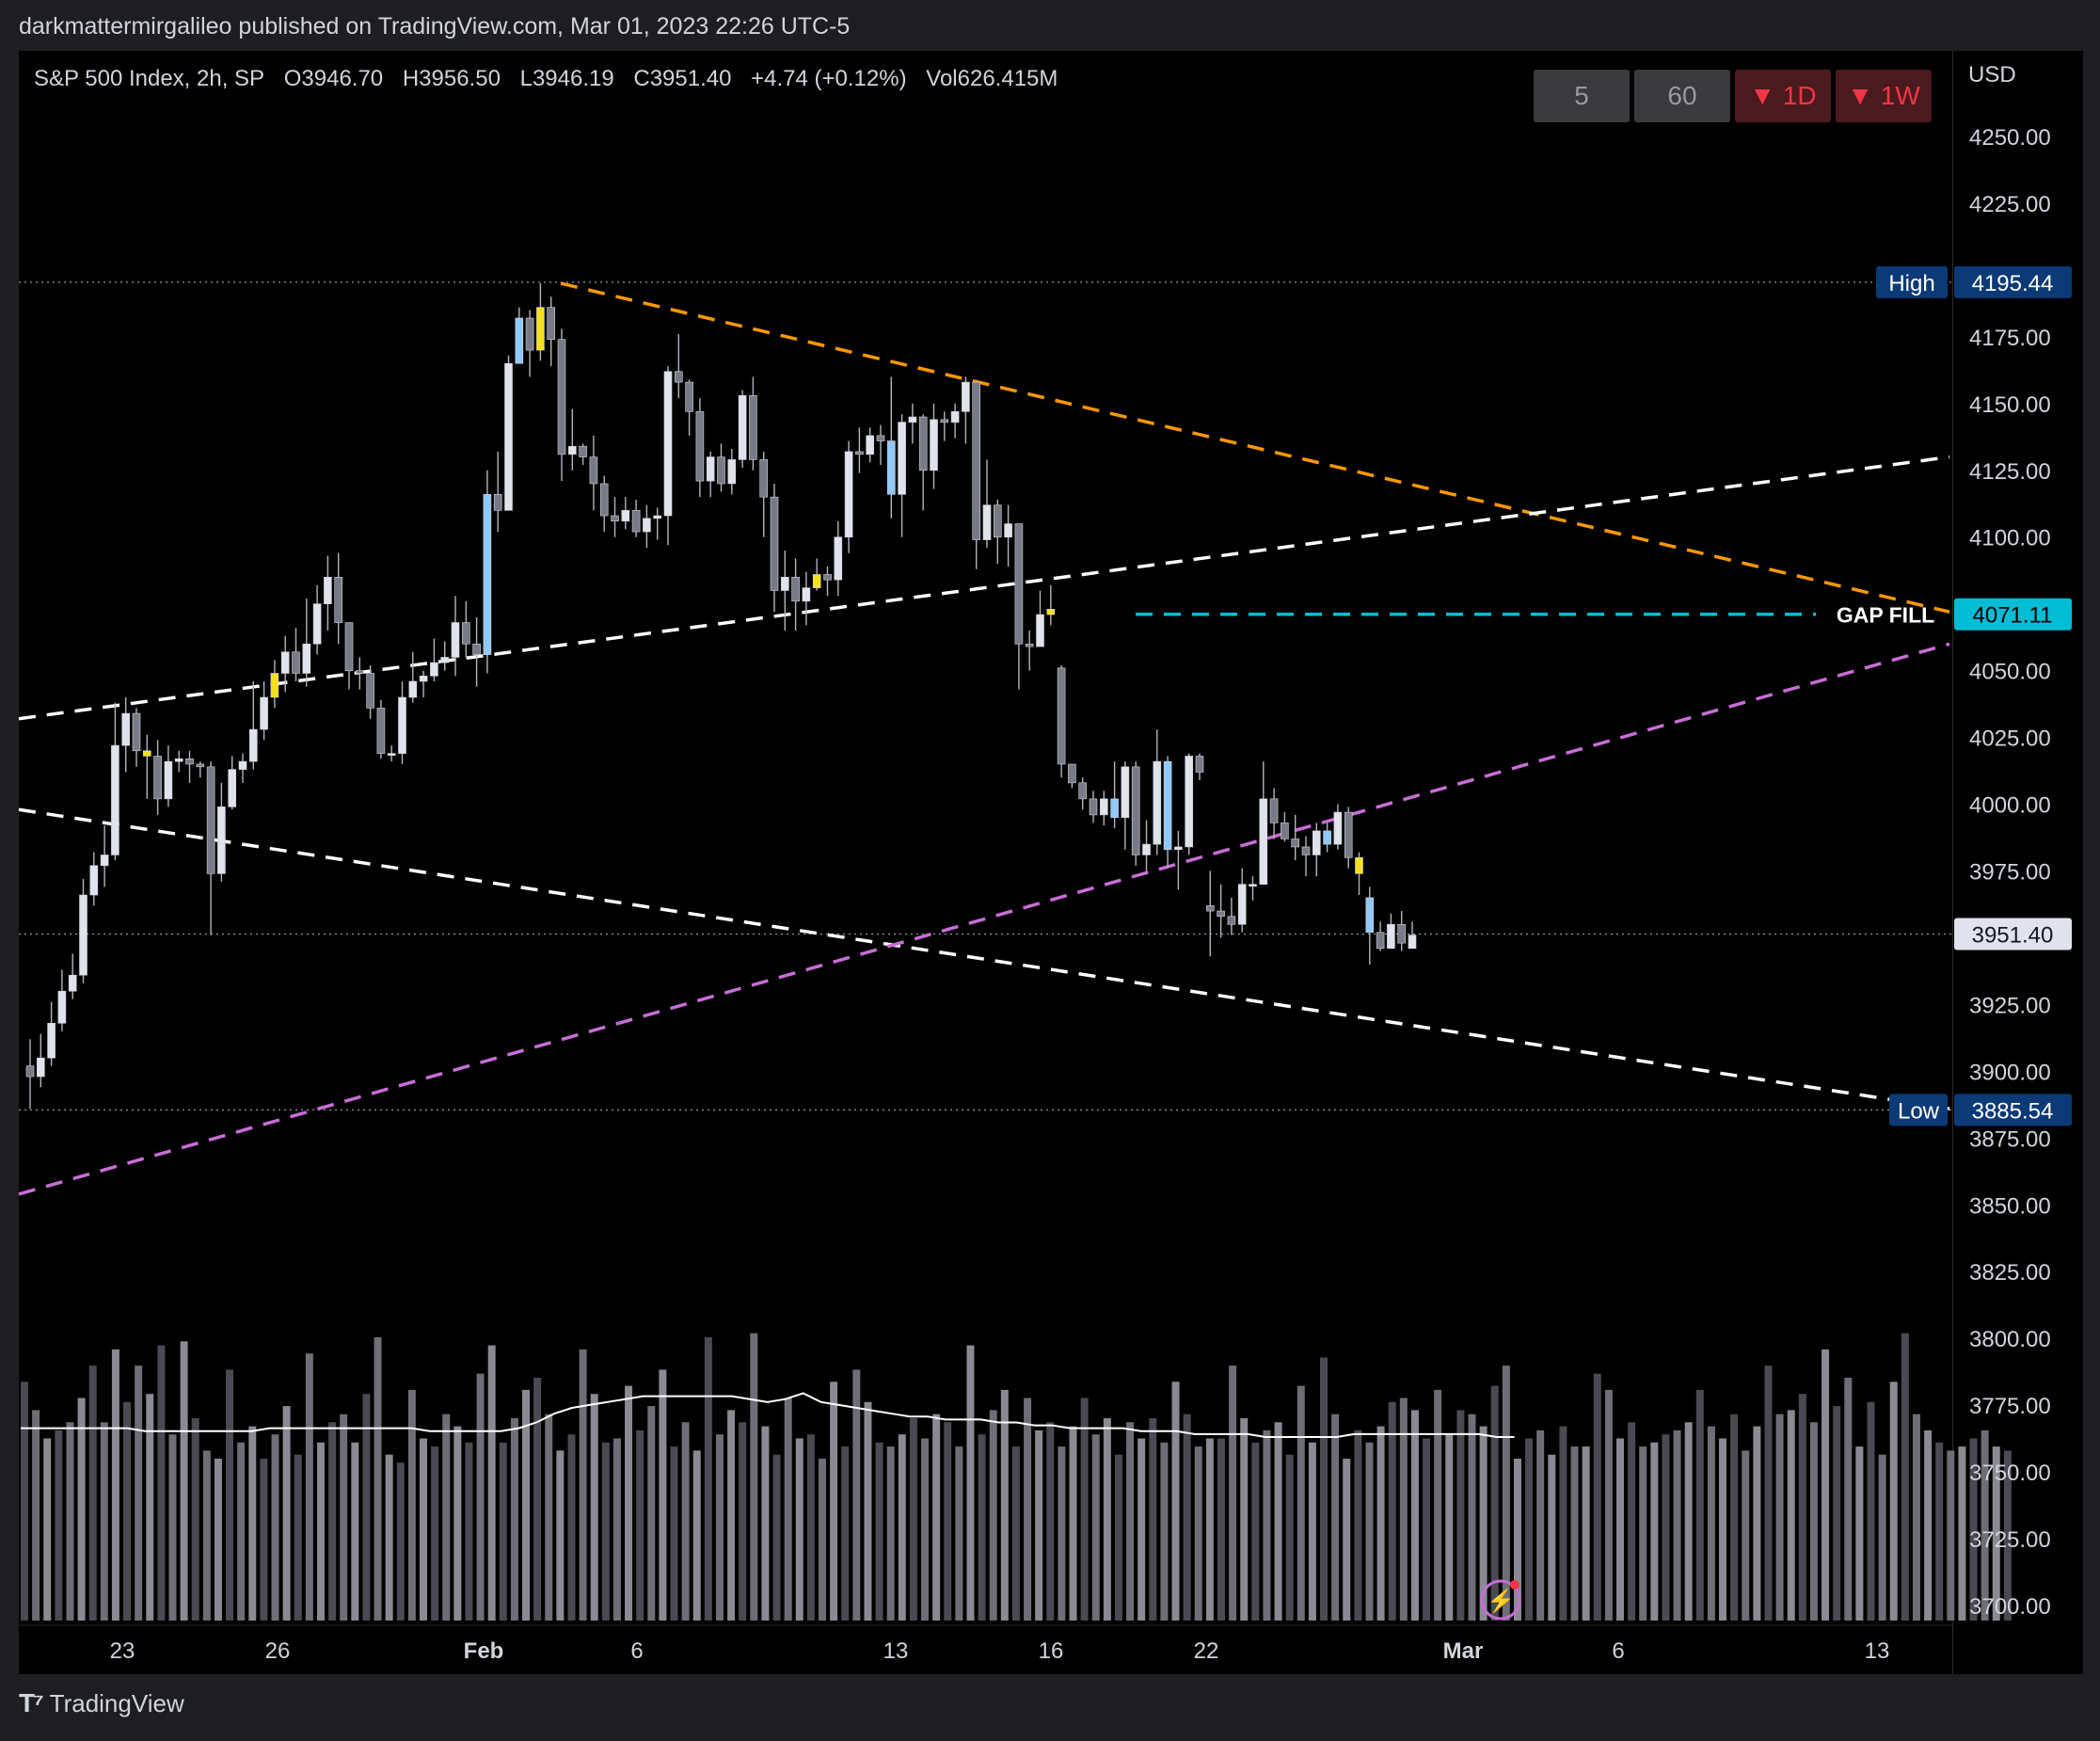  I want to click on timeframe-60-button: 60, so click(1682, 96).